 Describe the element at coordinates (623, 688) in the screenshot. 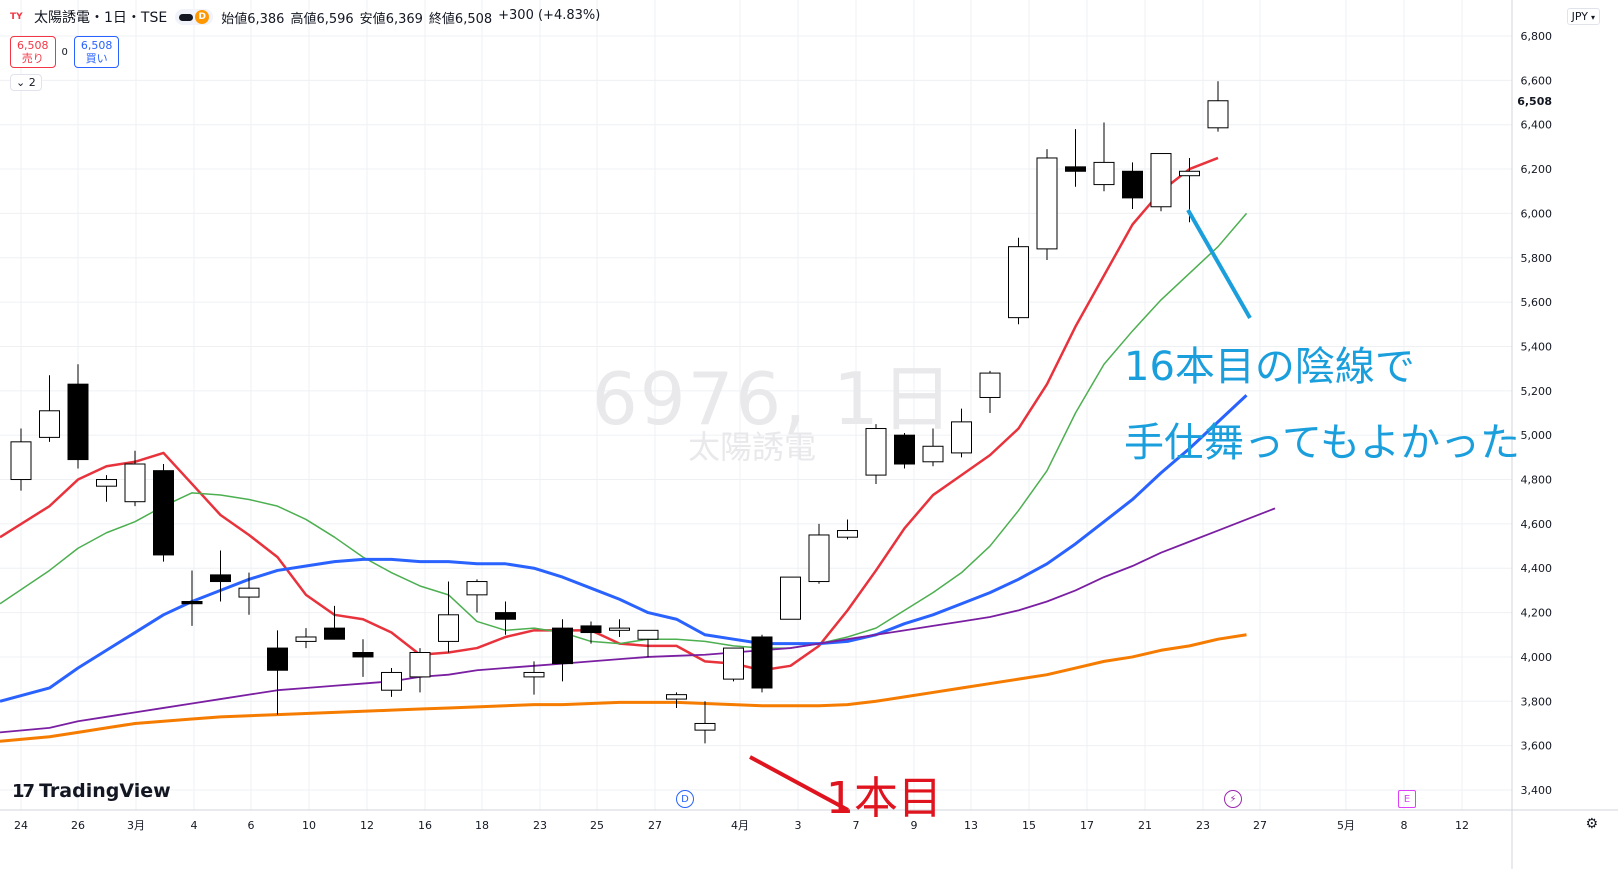

I see `ma-line-ema75` at that location.